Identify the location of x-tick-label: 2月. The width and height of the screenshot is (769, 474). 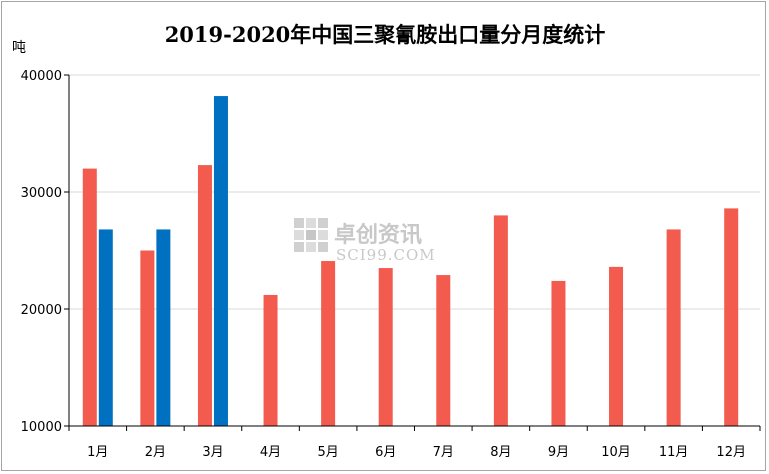
(155, 452).